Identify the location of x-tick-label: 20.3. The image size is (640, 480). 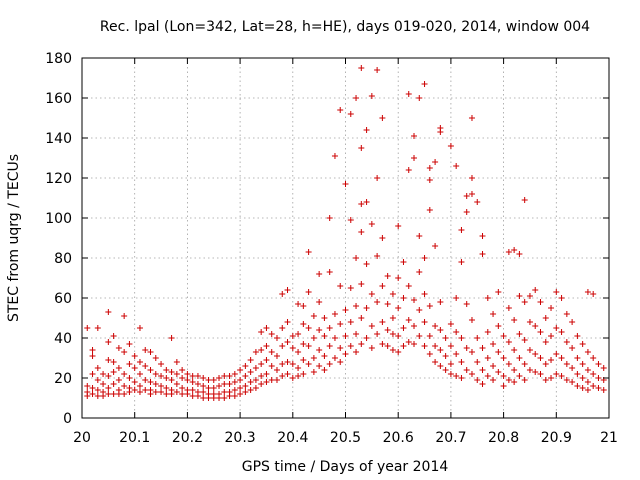
(240, 438).